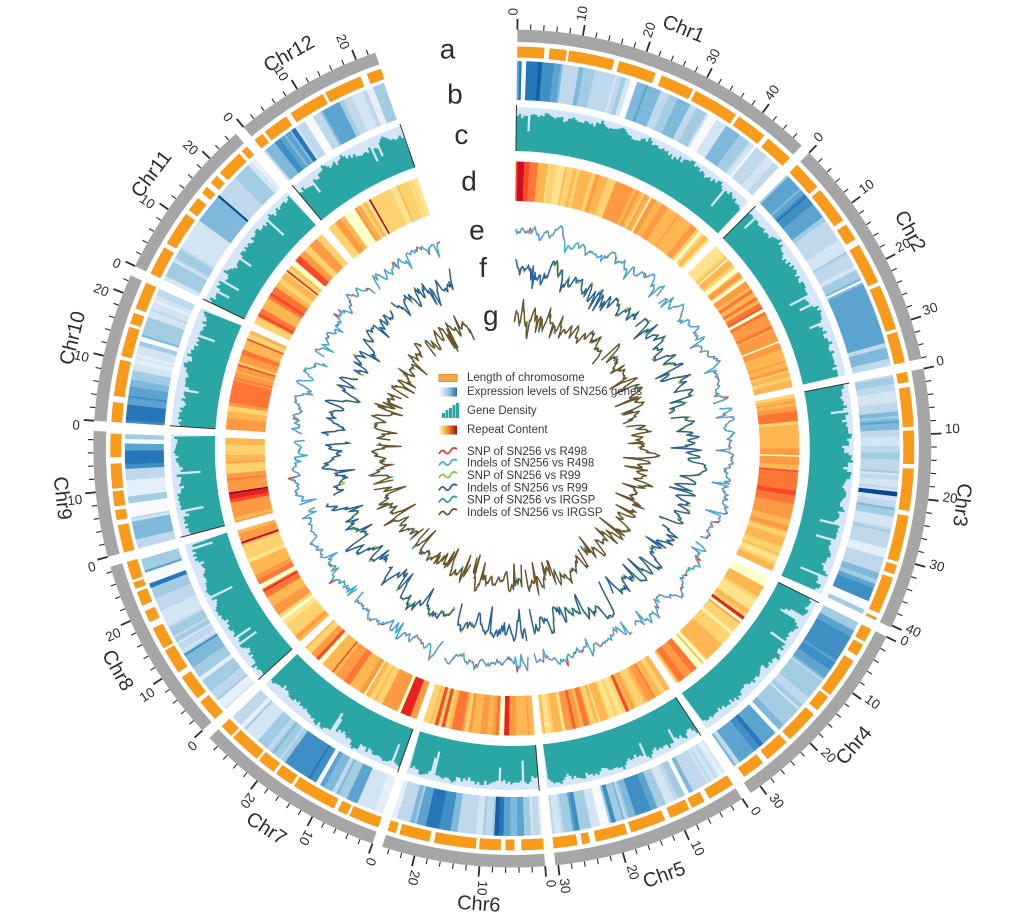 The width and height of the screenshot is (1011, 920). Describe the element at coordinates (507, 430) in the screenshot. I see `svg-text: Repeat Content` at that location.